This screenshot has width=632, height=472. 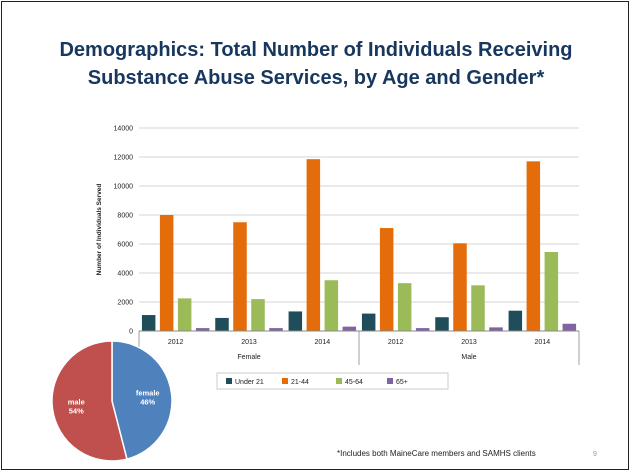 I want to click on pie-slice-percent: 54%, so click(x=76, y=411).